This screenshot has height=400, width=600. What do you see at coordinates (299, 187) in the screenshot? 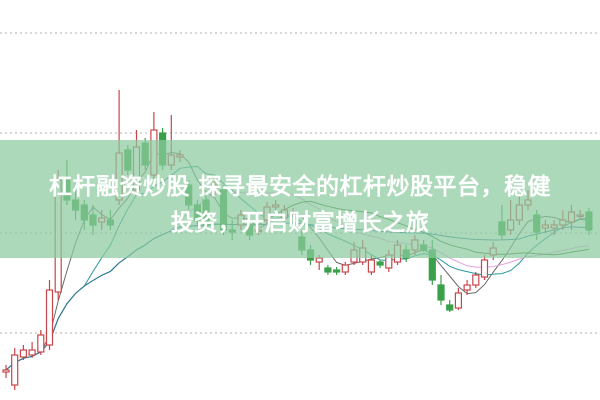
I see `headline-line-1: 杠杆融资炒股 探寻最安全的杠杆炒股平台，稳健` at bounding box center [299, 187].